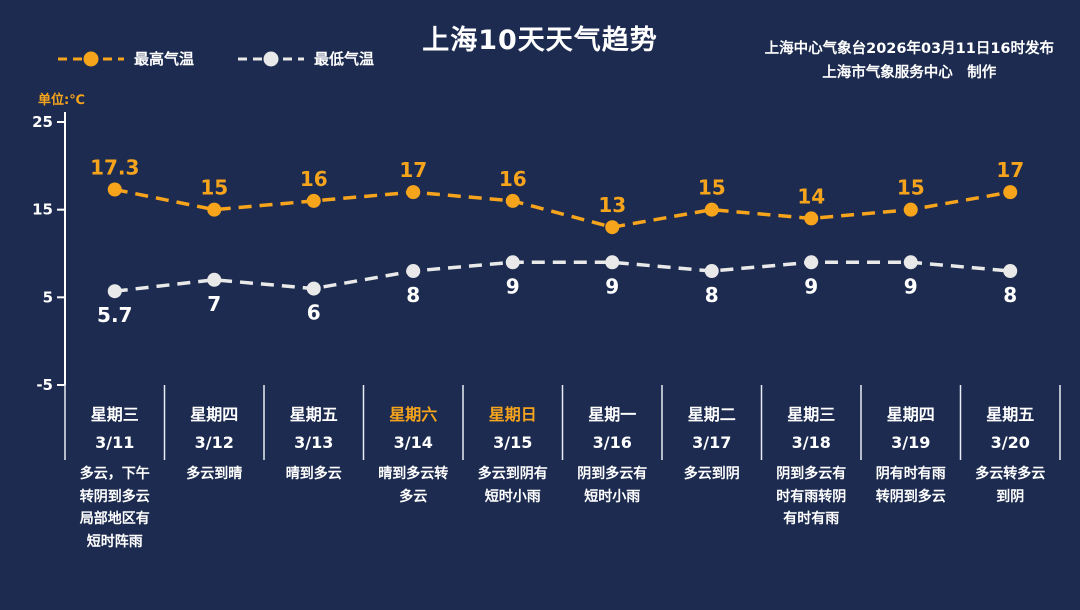  I want to click on page-title: 上海10天天气趋势, so click(540, 40).